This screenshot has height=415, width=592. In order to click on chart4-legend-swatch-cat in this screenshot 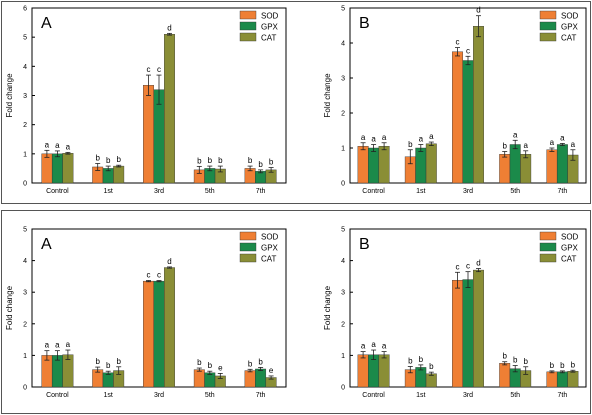, I will do `click(548, 258)`.